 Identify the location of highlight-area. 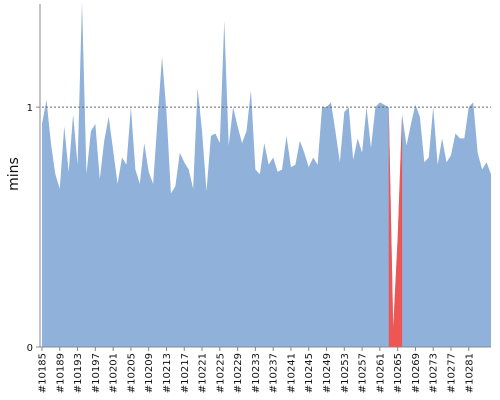
(395, 227).